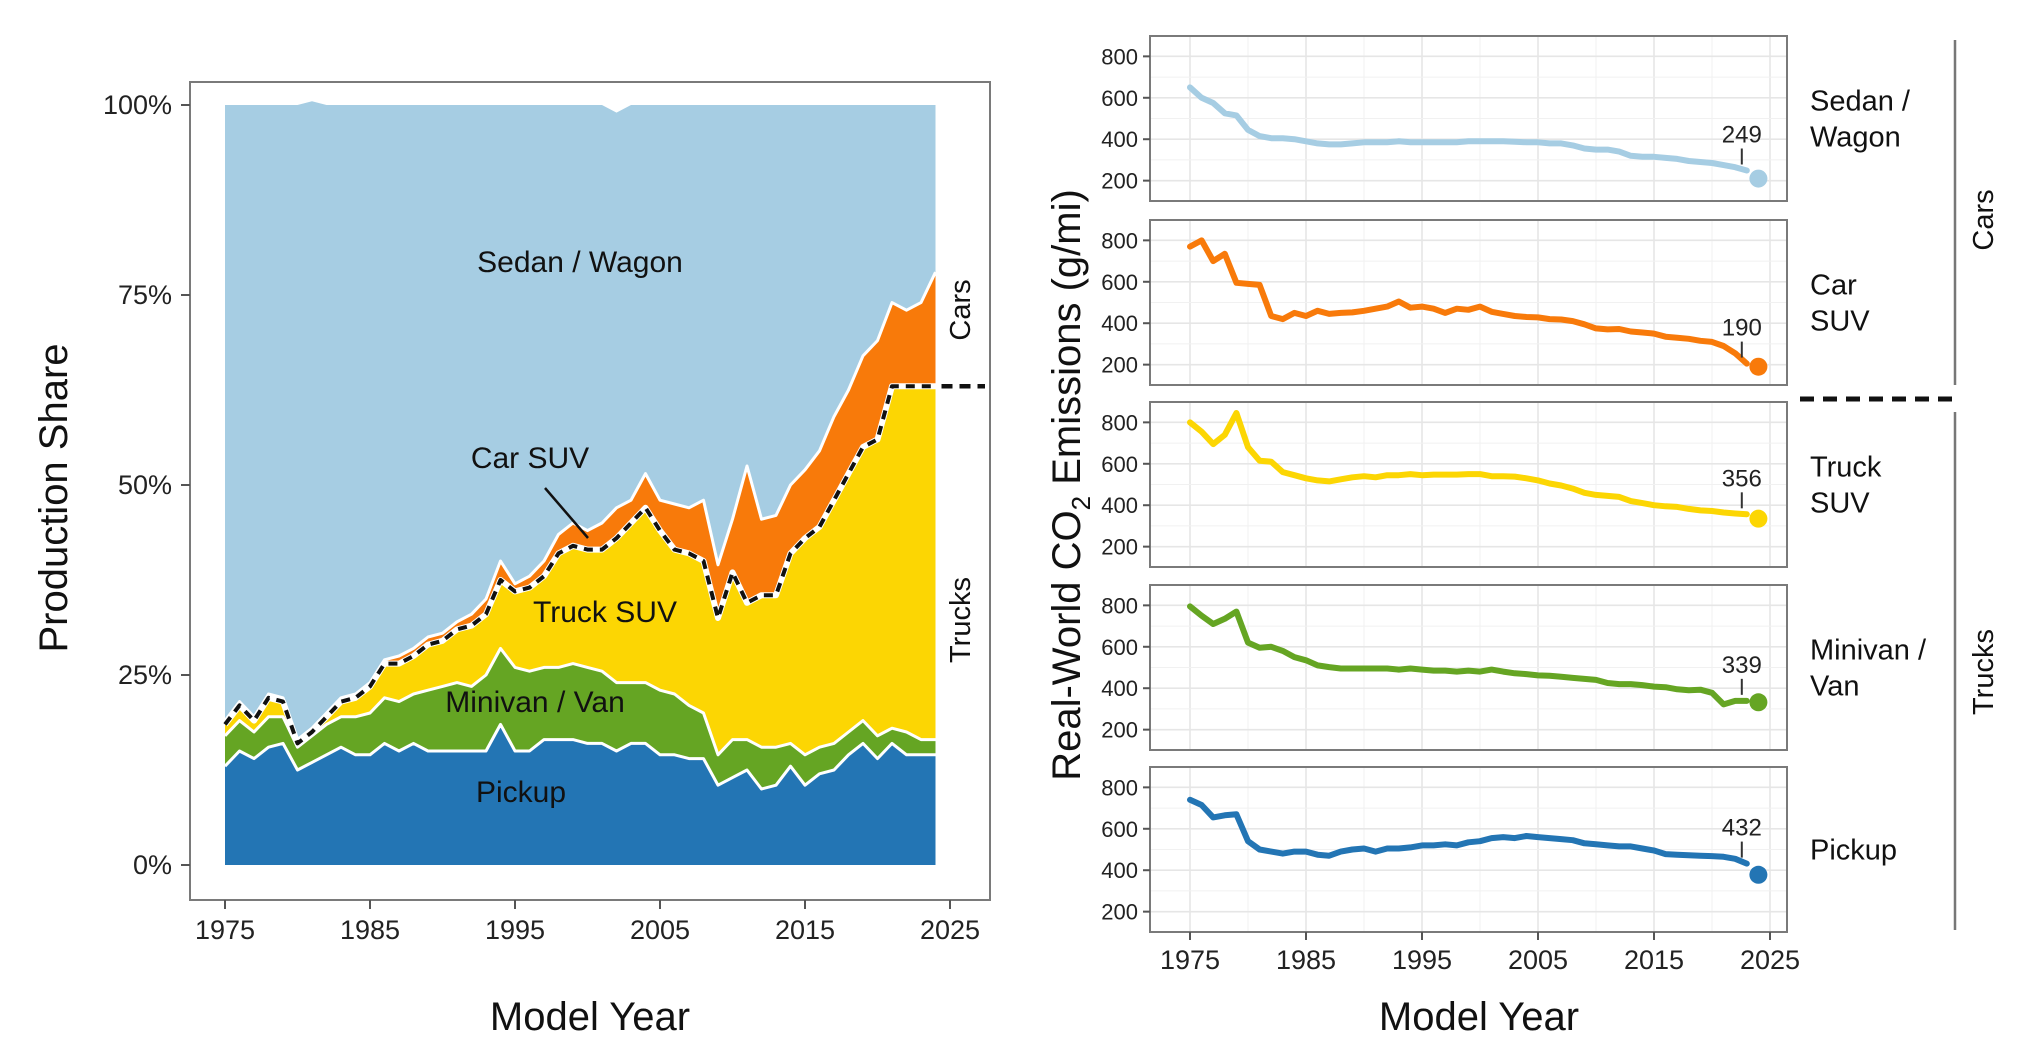 The width and height of the screenshot is (2024, 1050). I want to click on panel-pickup: 200 400 600 800 432 Pickup, so click(1499, 849).